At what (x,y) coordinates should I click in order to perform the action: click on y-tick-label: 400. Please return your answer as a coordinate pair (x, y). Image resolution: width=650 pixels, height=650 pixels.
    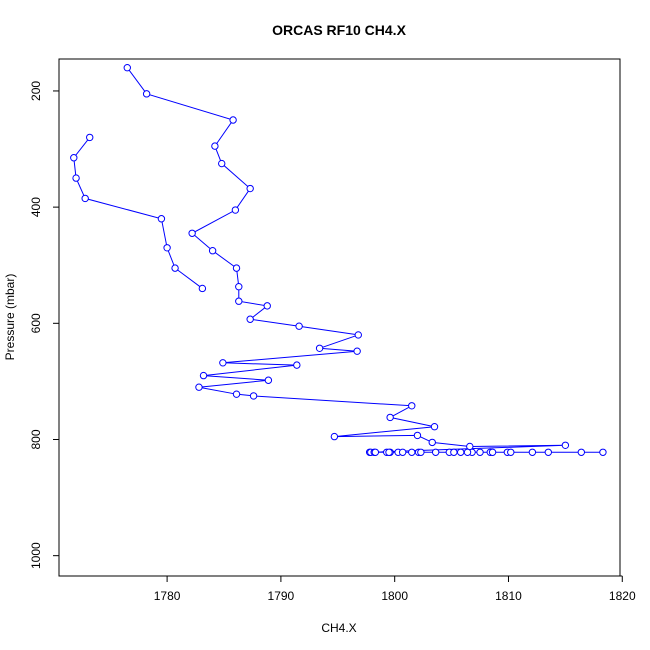
    Looking at the image, I should click on (36, 207).